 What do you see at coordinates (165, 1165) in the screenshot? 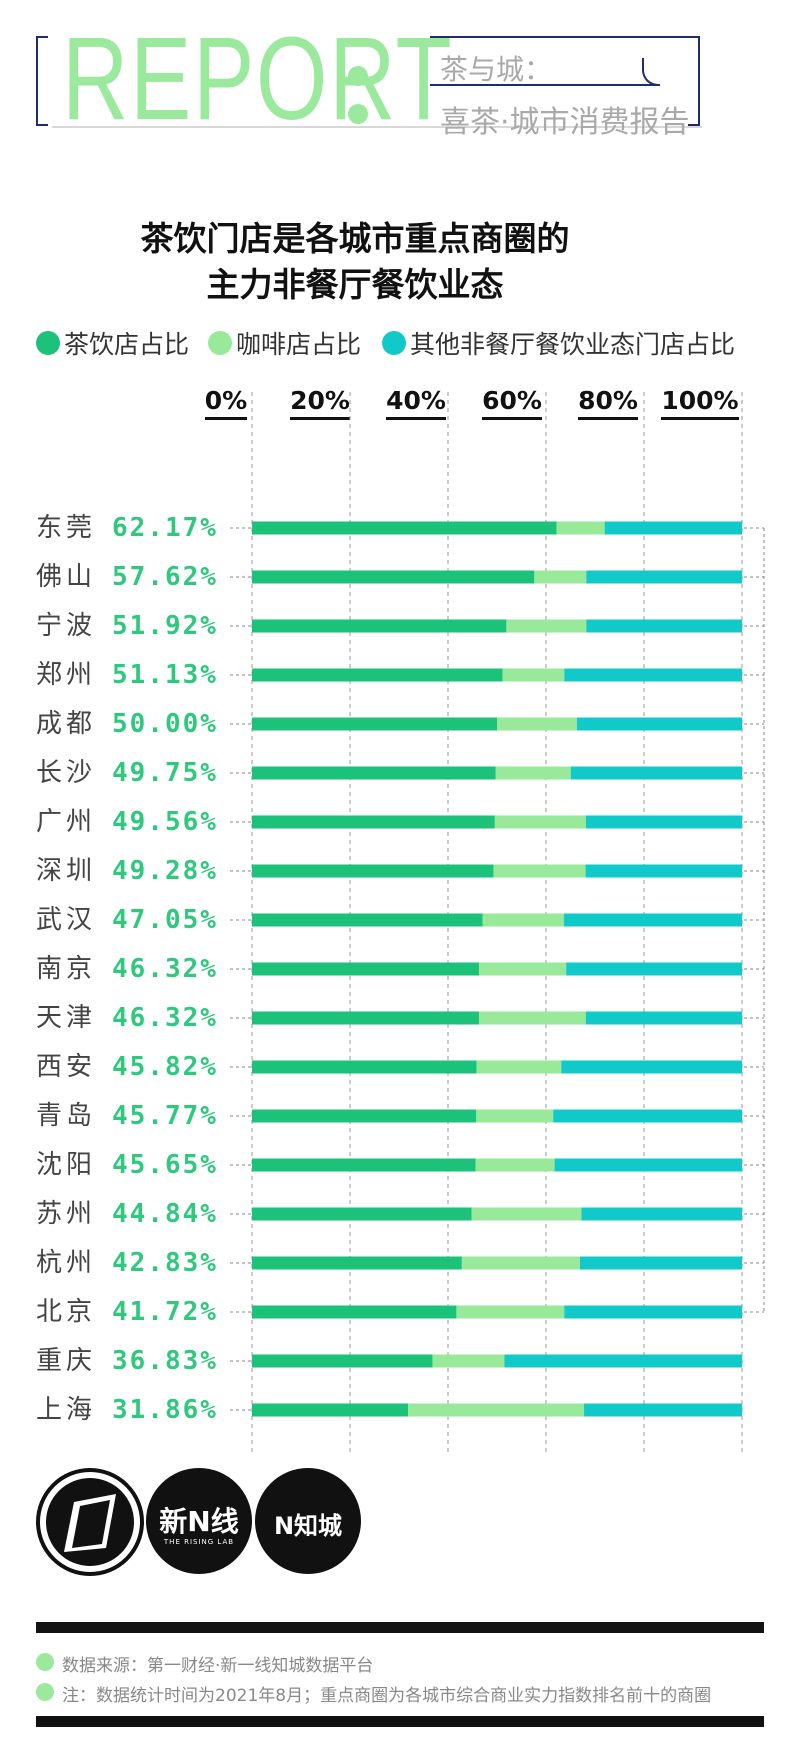
I see `tea-share-label-13: 45.65%` at bounding box center [165, 1165].